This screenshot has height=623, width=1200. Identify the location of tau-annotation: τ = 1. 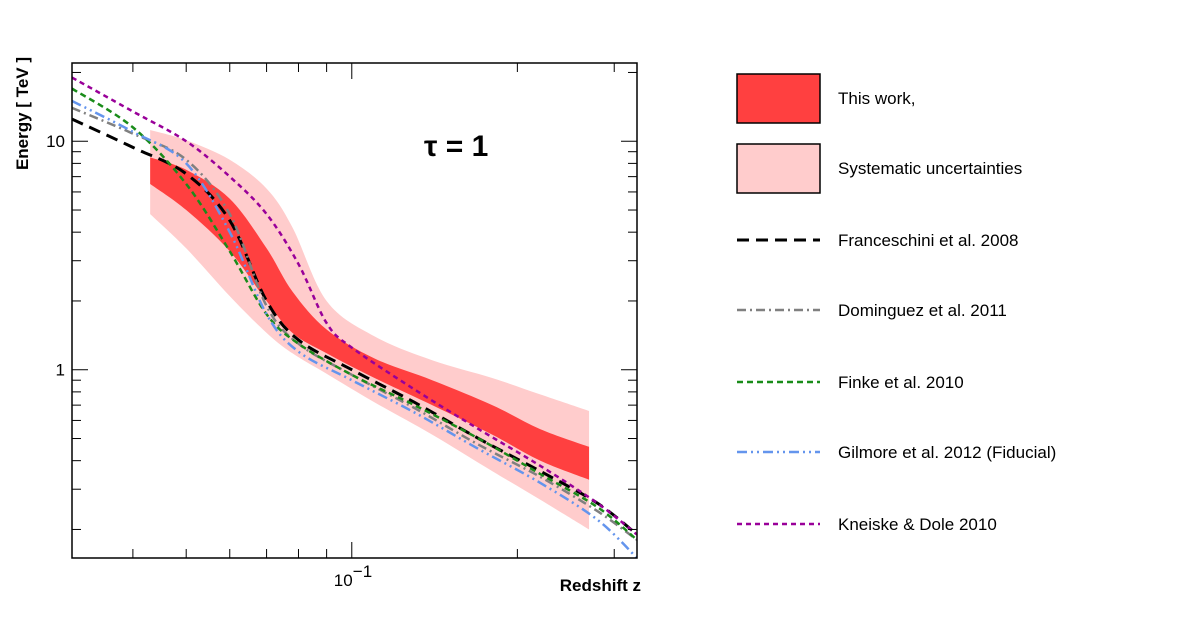
(456, 146).